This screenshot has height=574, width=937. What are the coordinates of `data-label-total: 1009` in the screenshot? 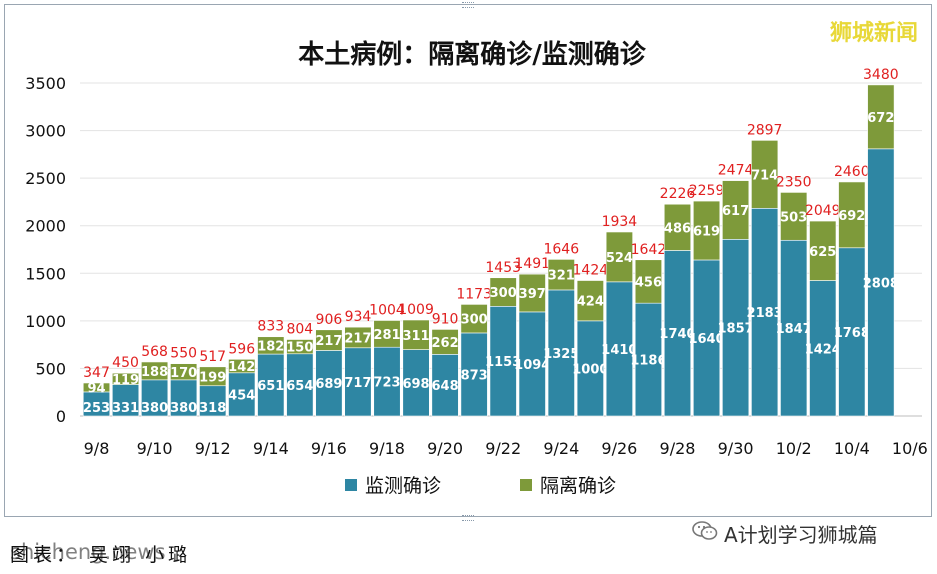 It's located at (416, 310).